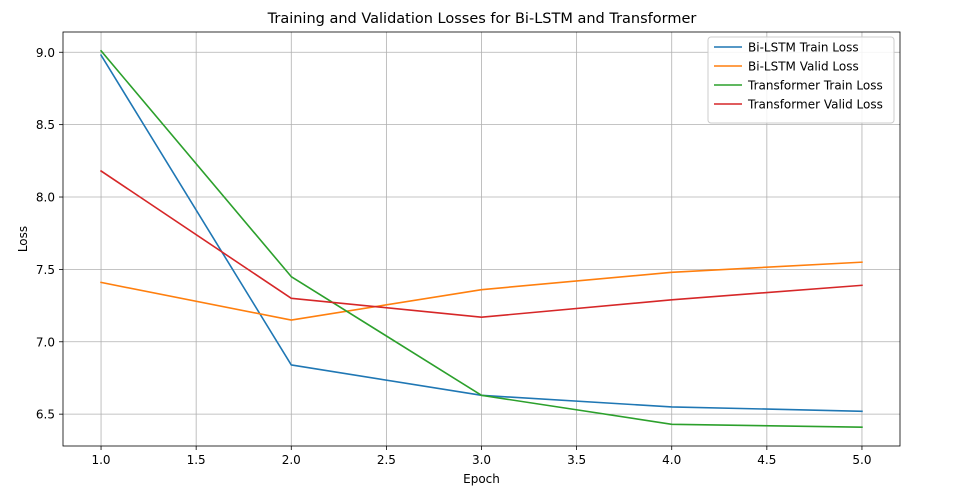  Describe the element at coordinates (861, 460) in the screenshot. I see `x-tick-label: 5.0` at that location.